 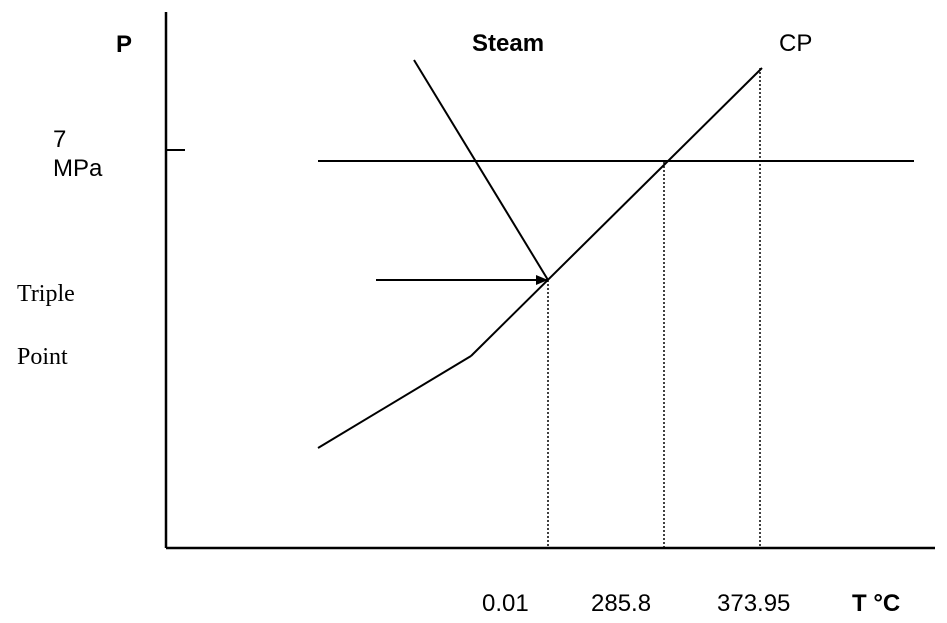 I want to click on temperature-tick-label: 0.01, so click(x=505, y=603).